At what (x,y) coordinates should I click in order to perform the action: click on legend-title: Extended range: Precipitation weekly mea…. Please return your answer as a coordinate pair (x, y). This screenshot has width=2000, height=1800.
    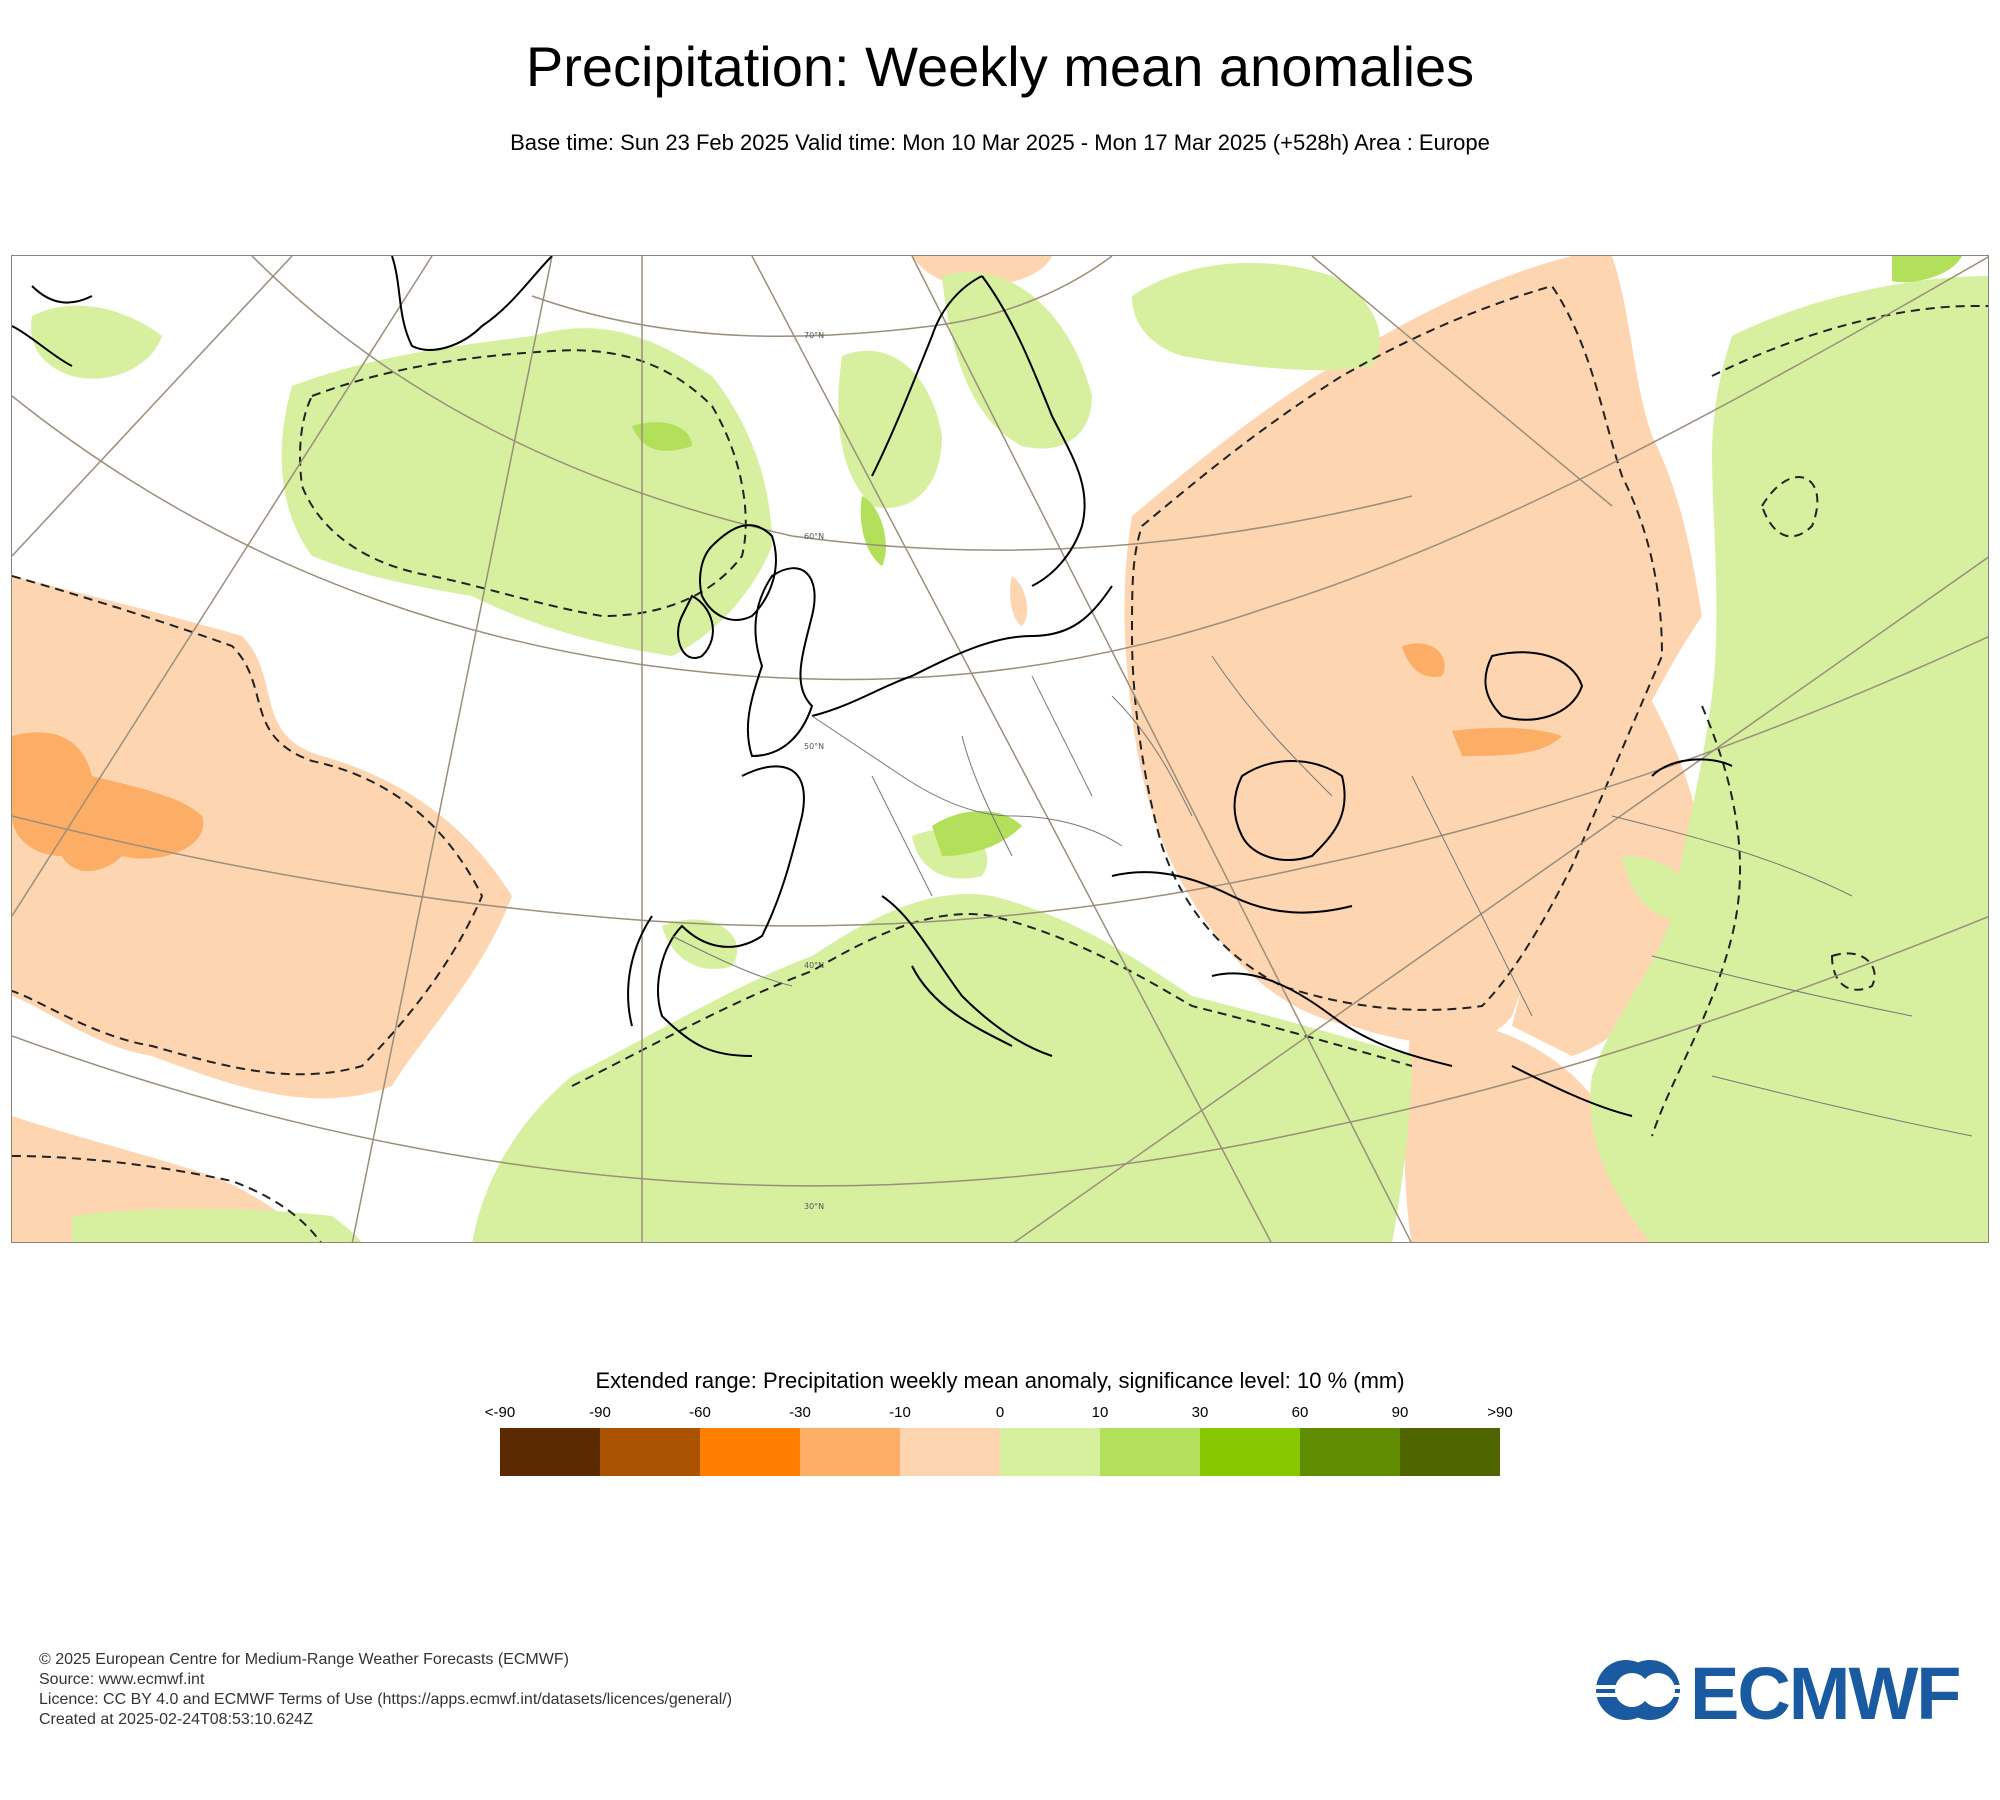
    Looking at the image, I should click on (1000, 1380).